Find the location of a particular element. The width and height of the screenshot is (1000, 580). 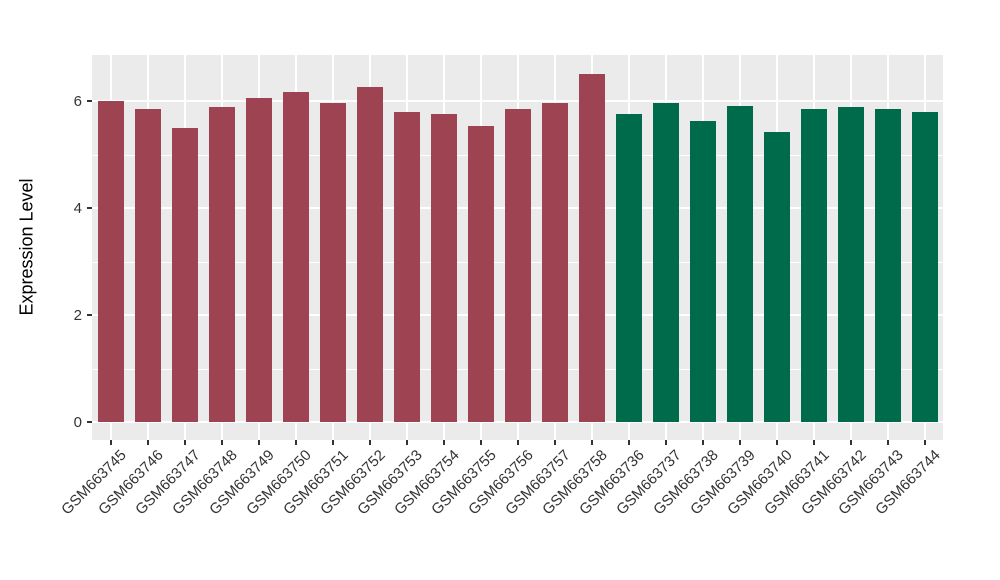

y-tick-label: 4 is located at coordinates (77, 208).